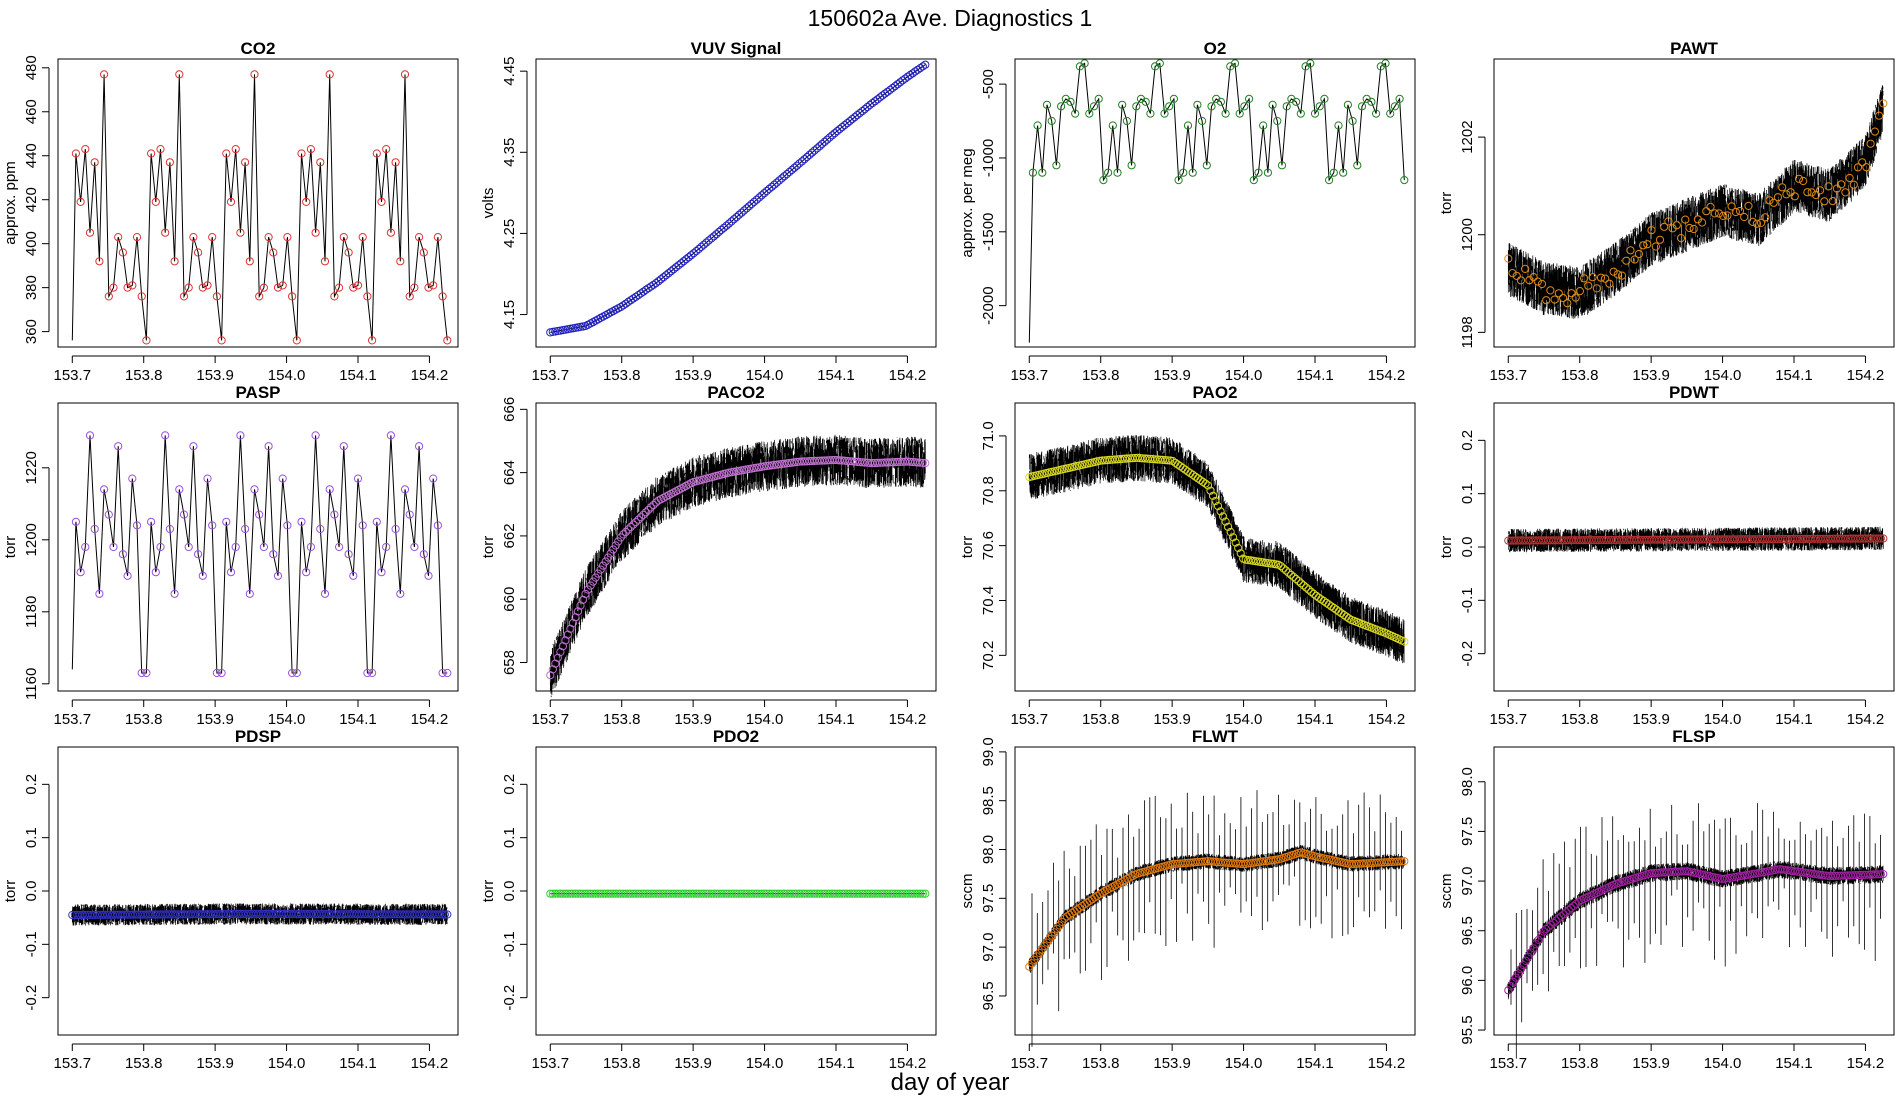 The width and height of the screenshot is (1900, 1100). What do you see at coordinates (988, 305) in the screenshot?
I see `y-tick-label: -2000` at bounding box center [988, 305].